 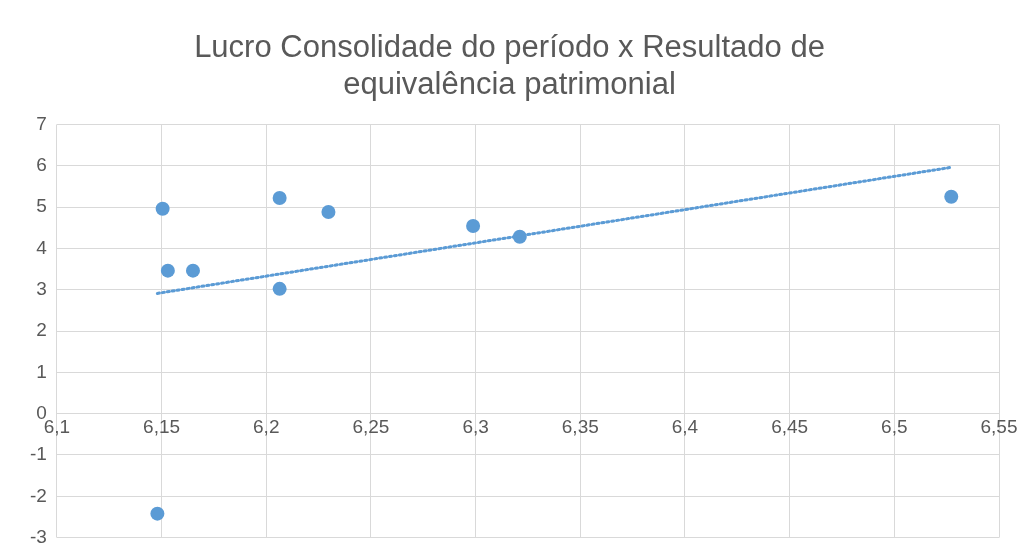 What do you see at coordinates (580, 427) in the screenshot?
I see `x-tick-label: 6,35` at bounding box center [580, 427].